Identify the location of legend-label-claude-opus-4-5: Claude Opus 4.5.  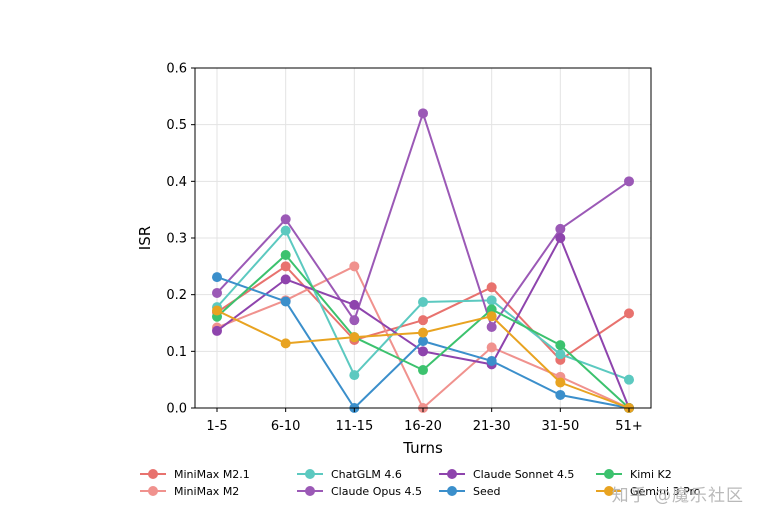
(376, 491).